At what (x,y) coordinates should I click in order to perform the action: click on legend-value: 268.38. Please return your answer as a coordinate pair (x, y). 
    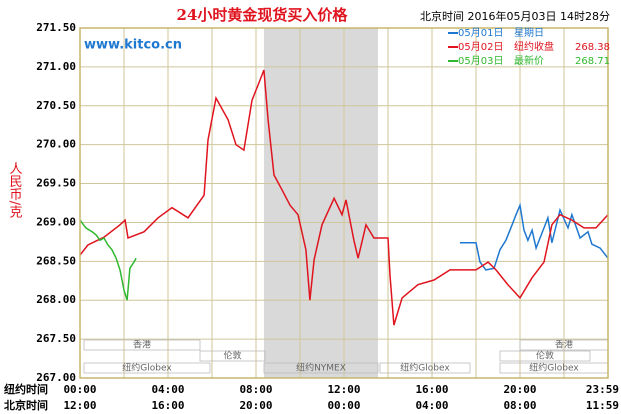
    Looking at the image, I should click on (592, 47).